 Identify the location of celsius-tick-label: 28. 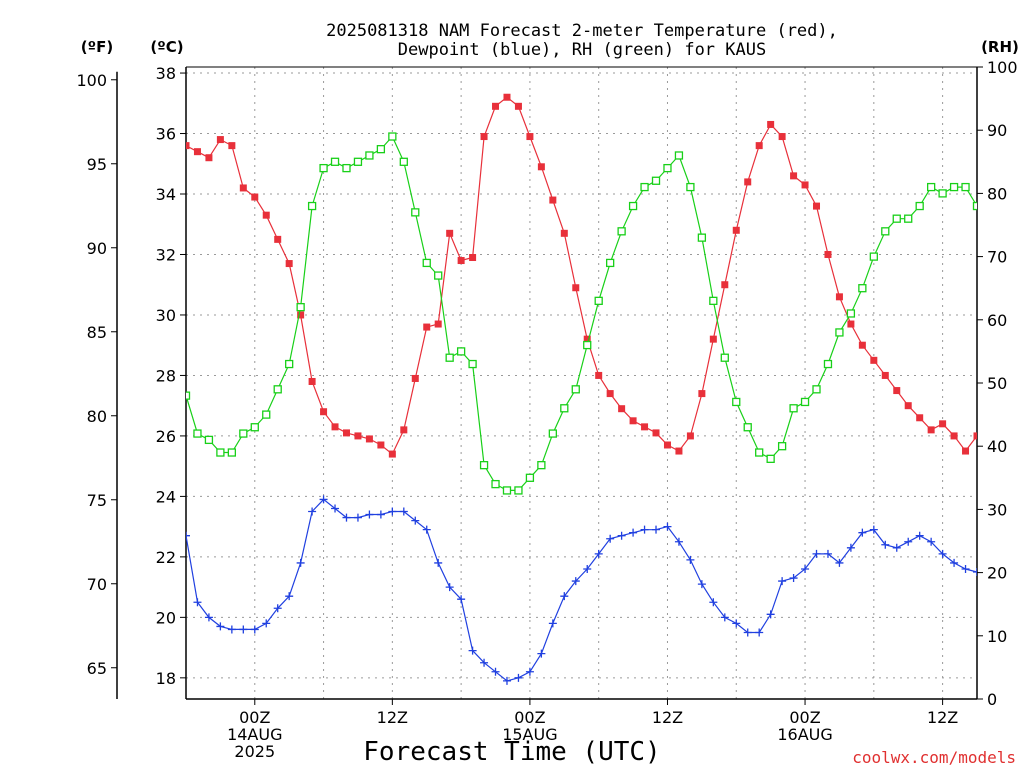
(166, 375).